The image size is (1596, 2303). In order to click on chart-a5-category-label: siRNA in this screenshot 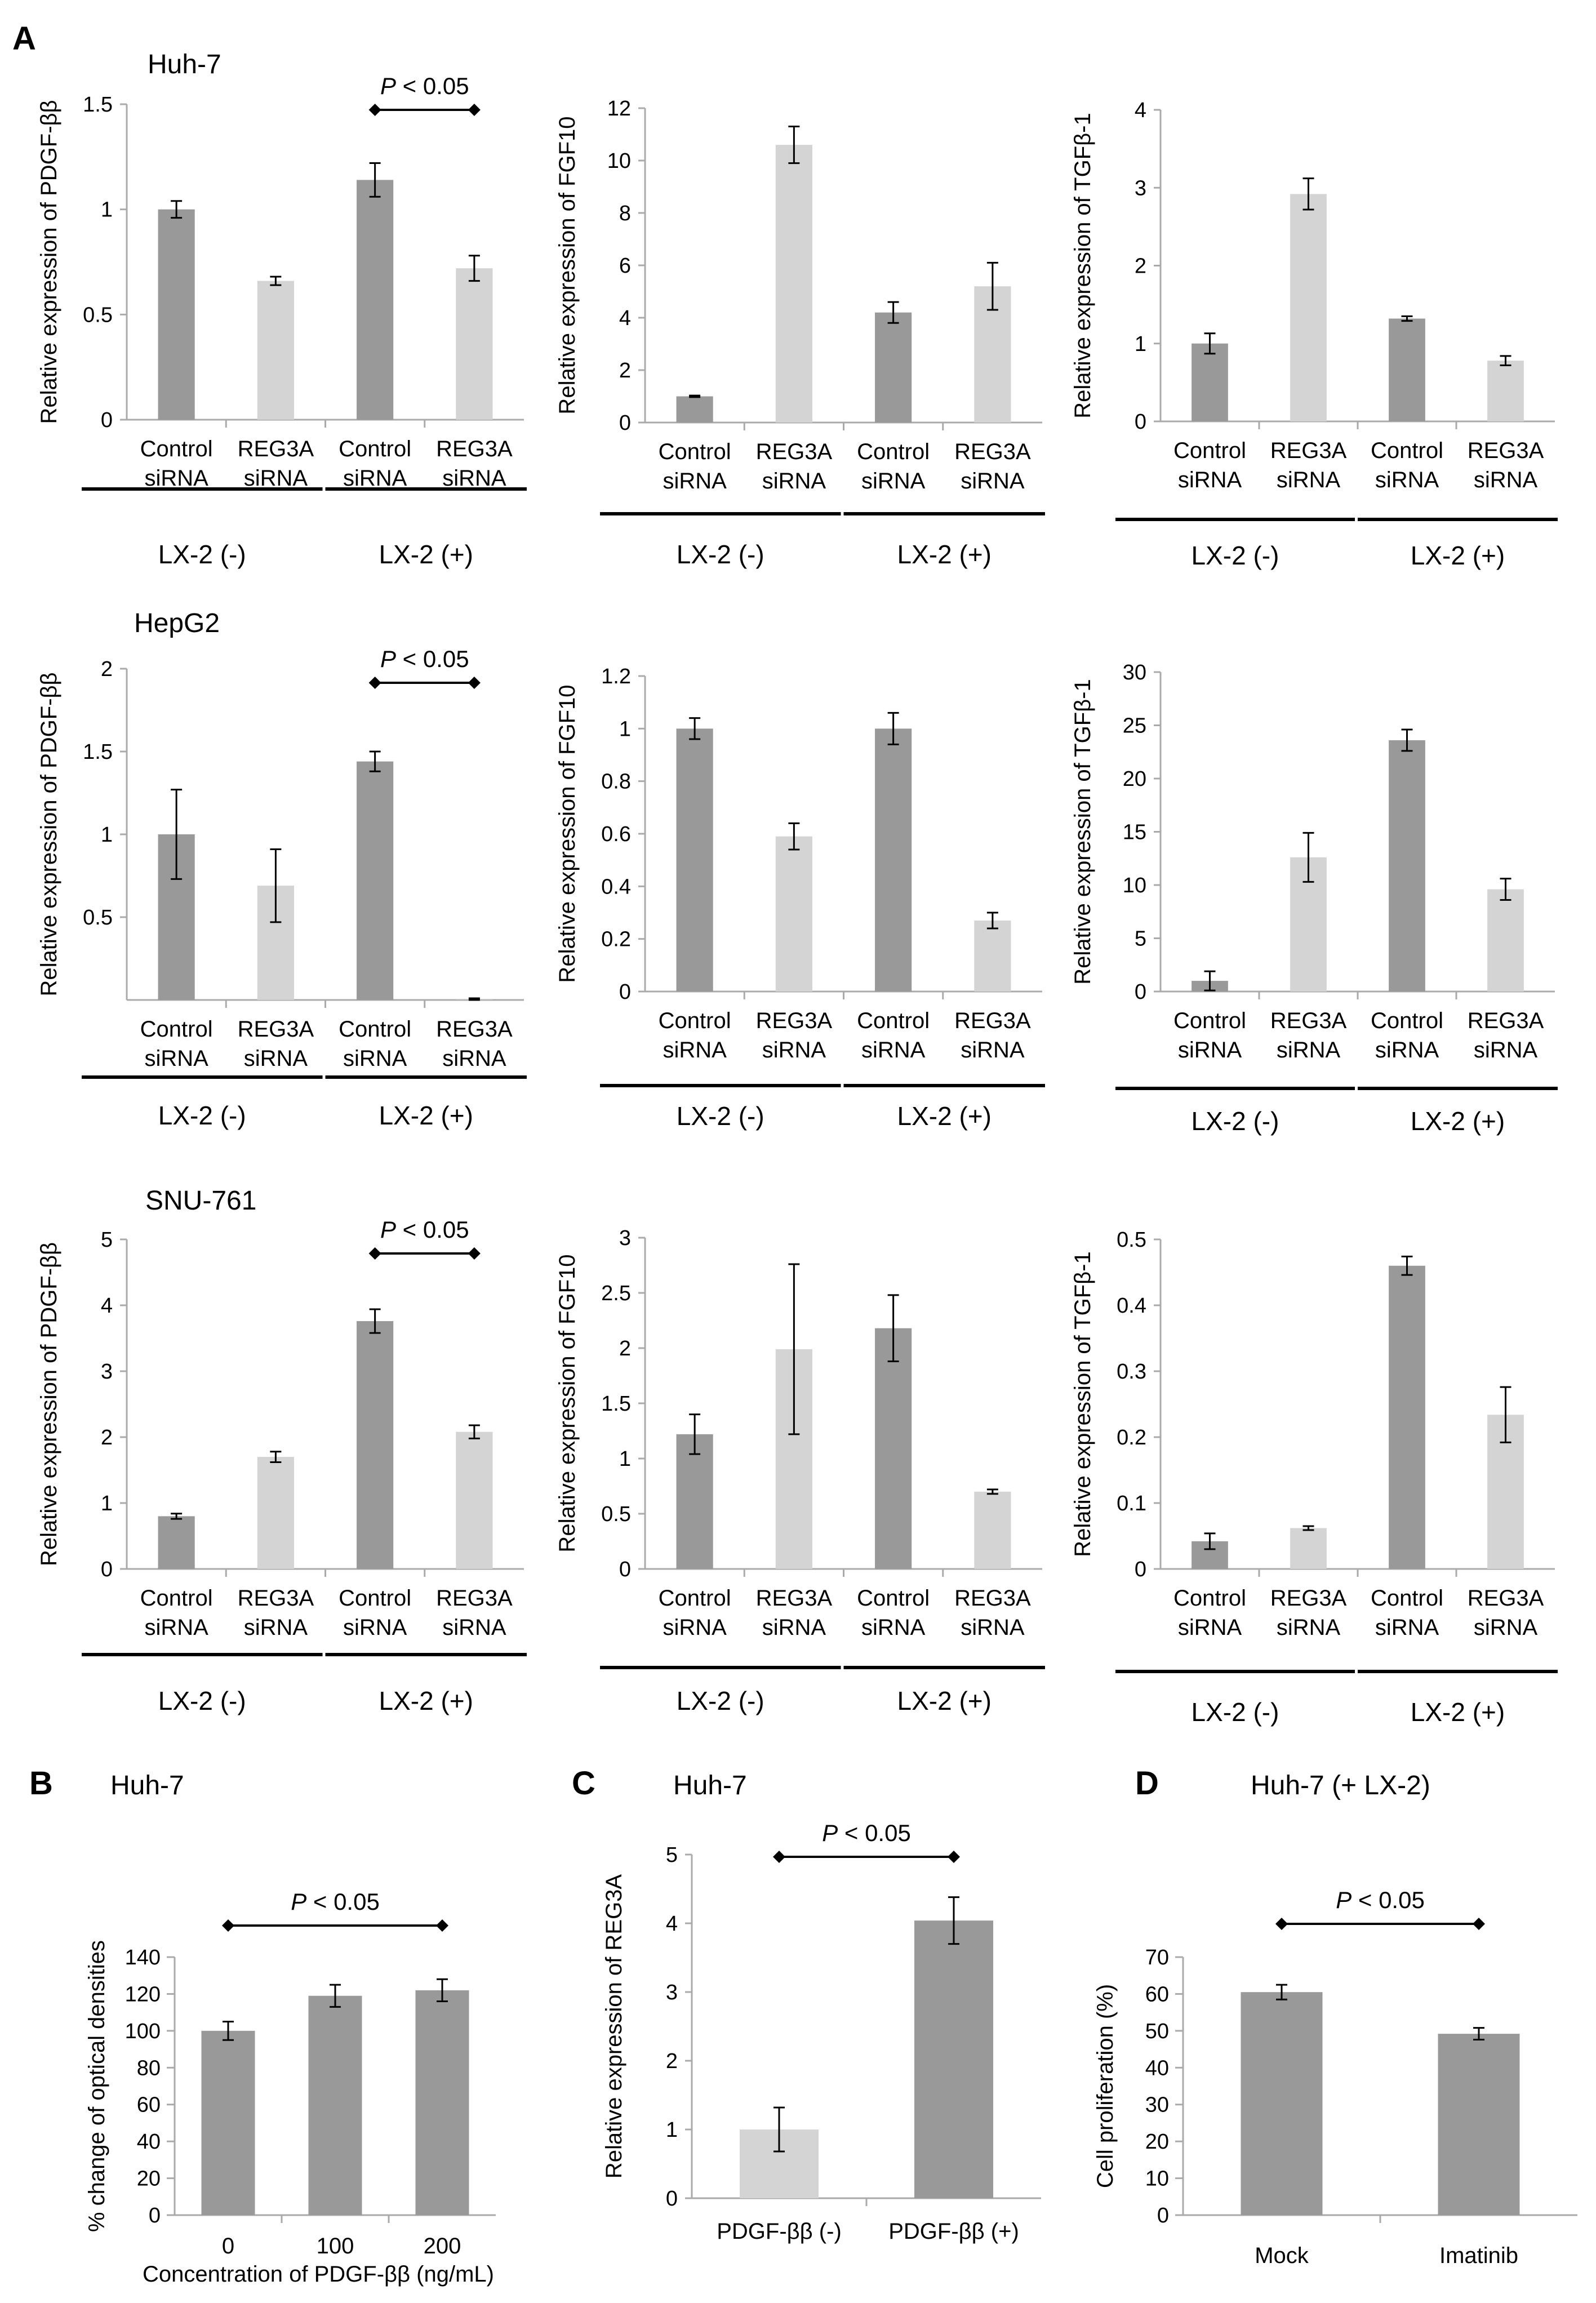, I will do `click(894, 1050)`.